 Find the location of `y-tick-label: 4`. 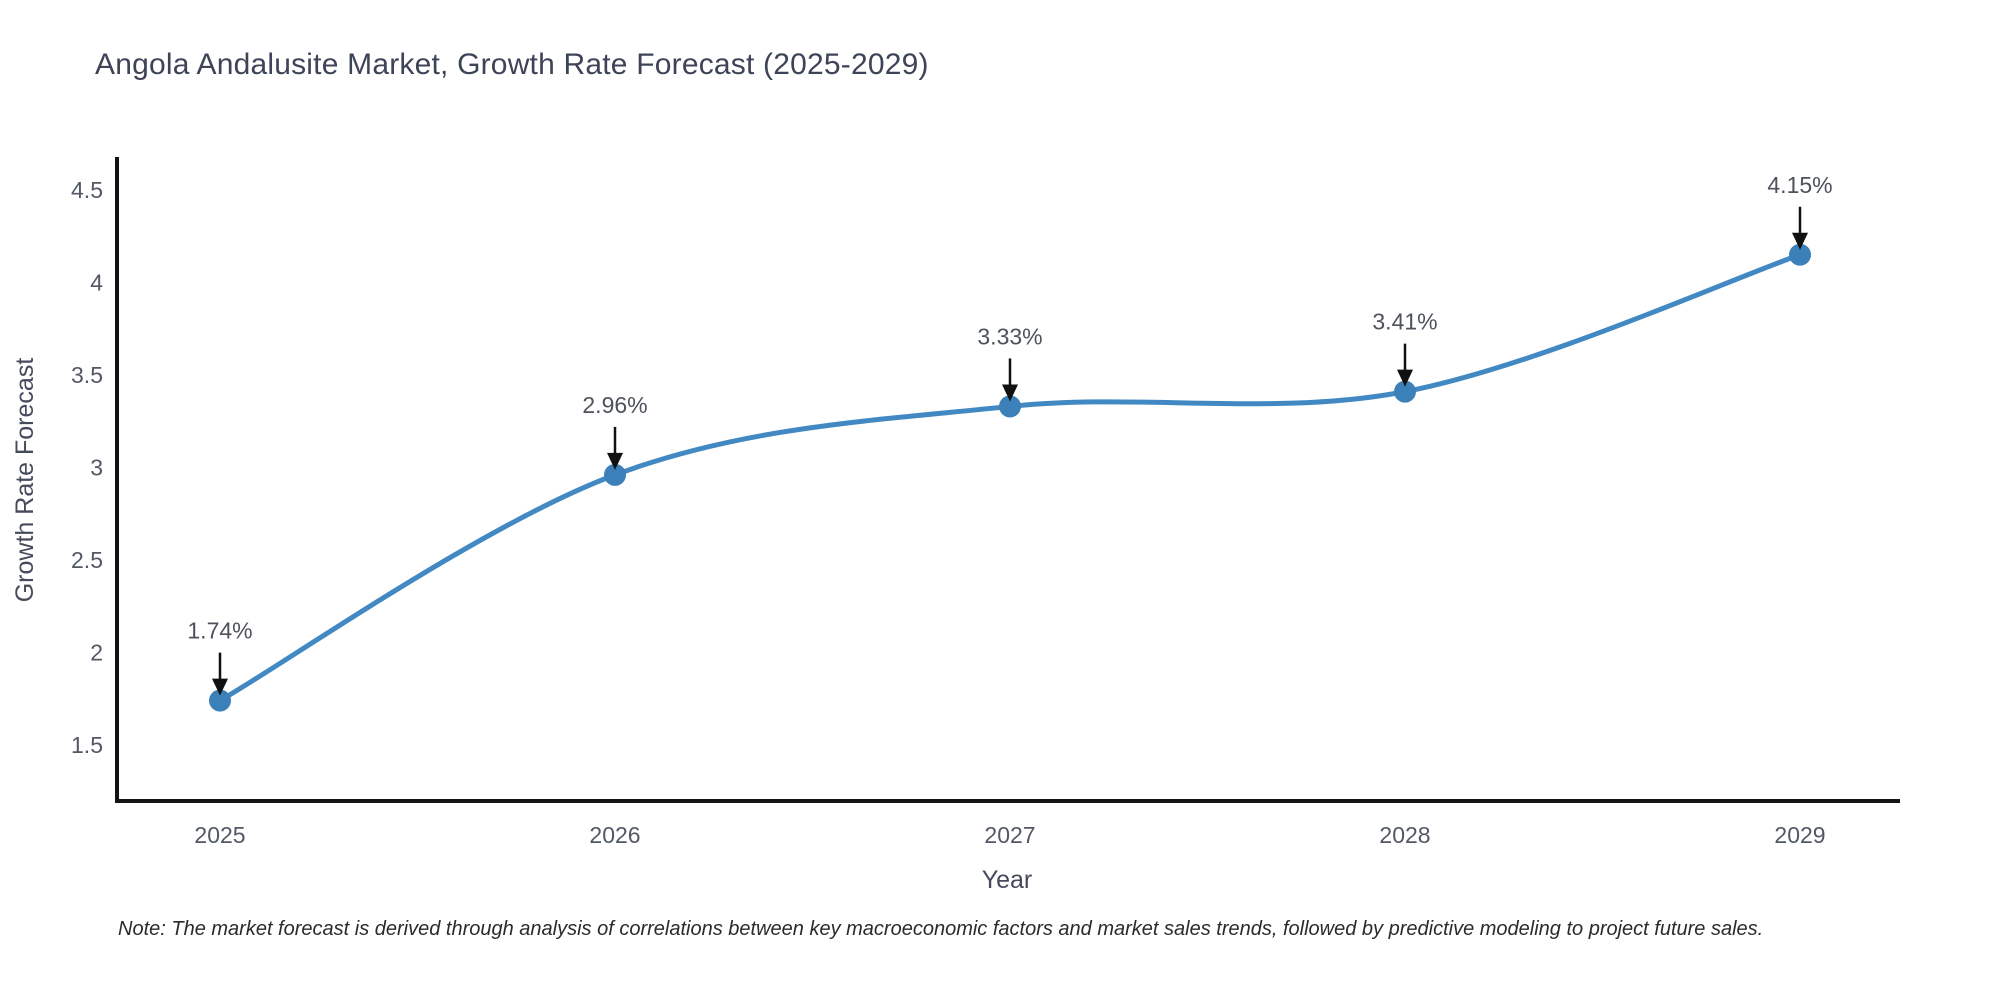

y-tick-label: 4 is located at coordinates (96, 283).